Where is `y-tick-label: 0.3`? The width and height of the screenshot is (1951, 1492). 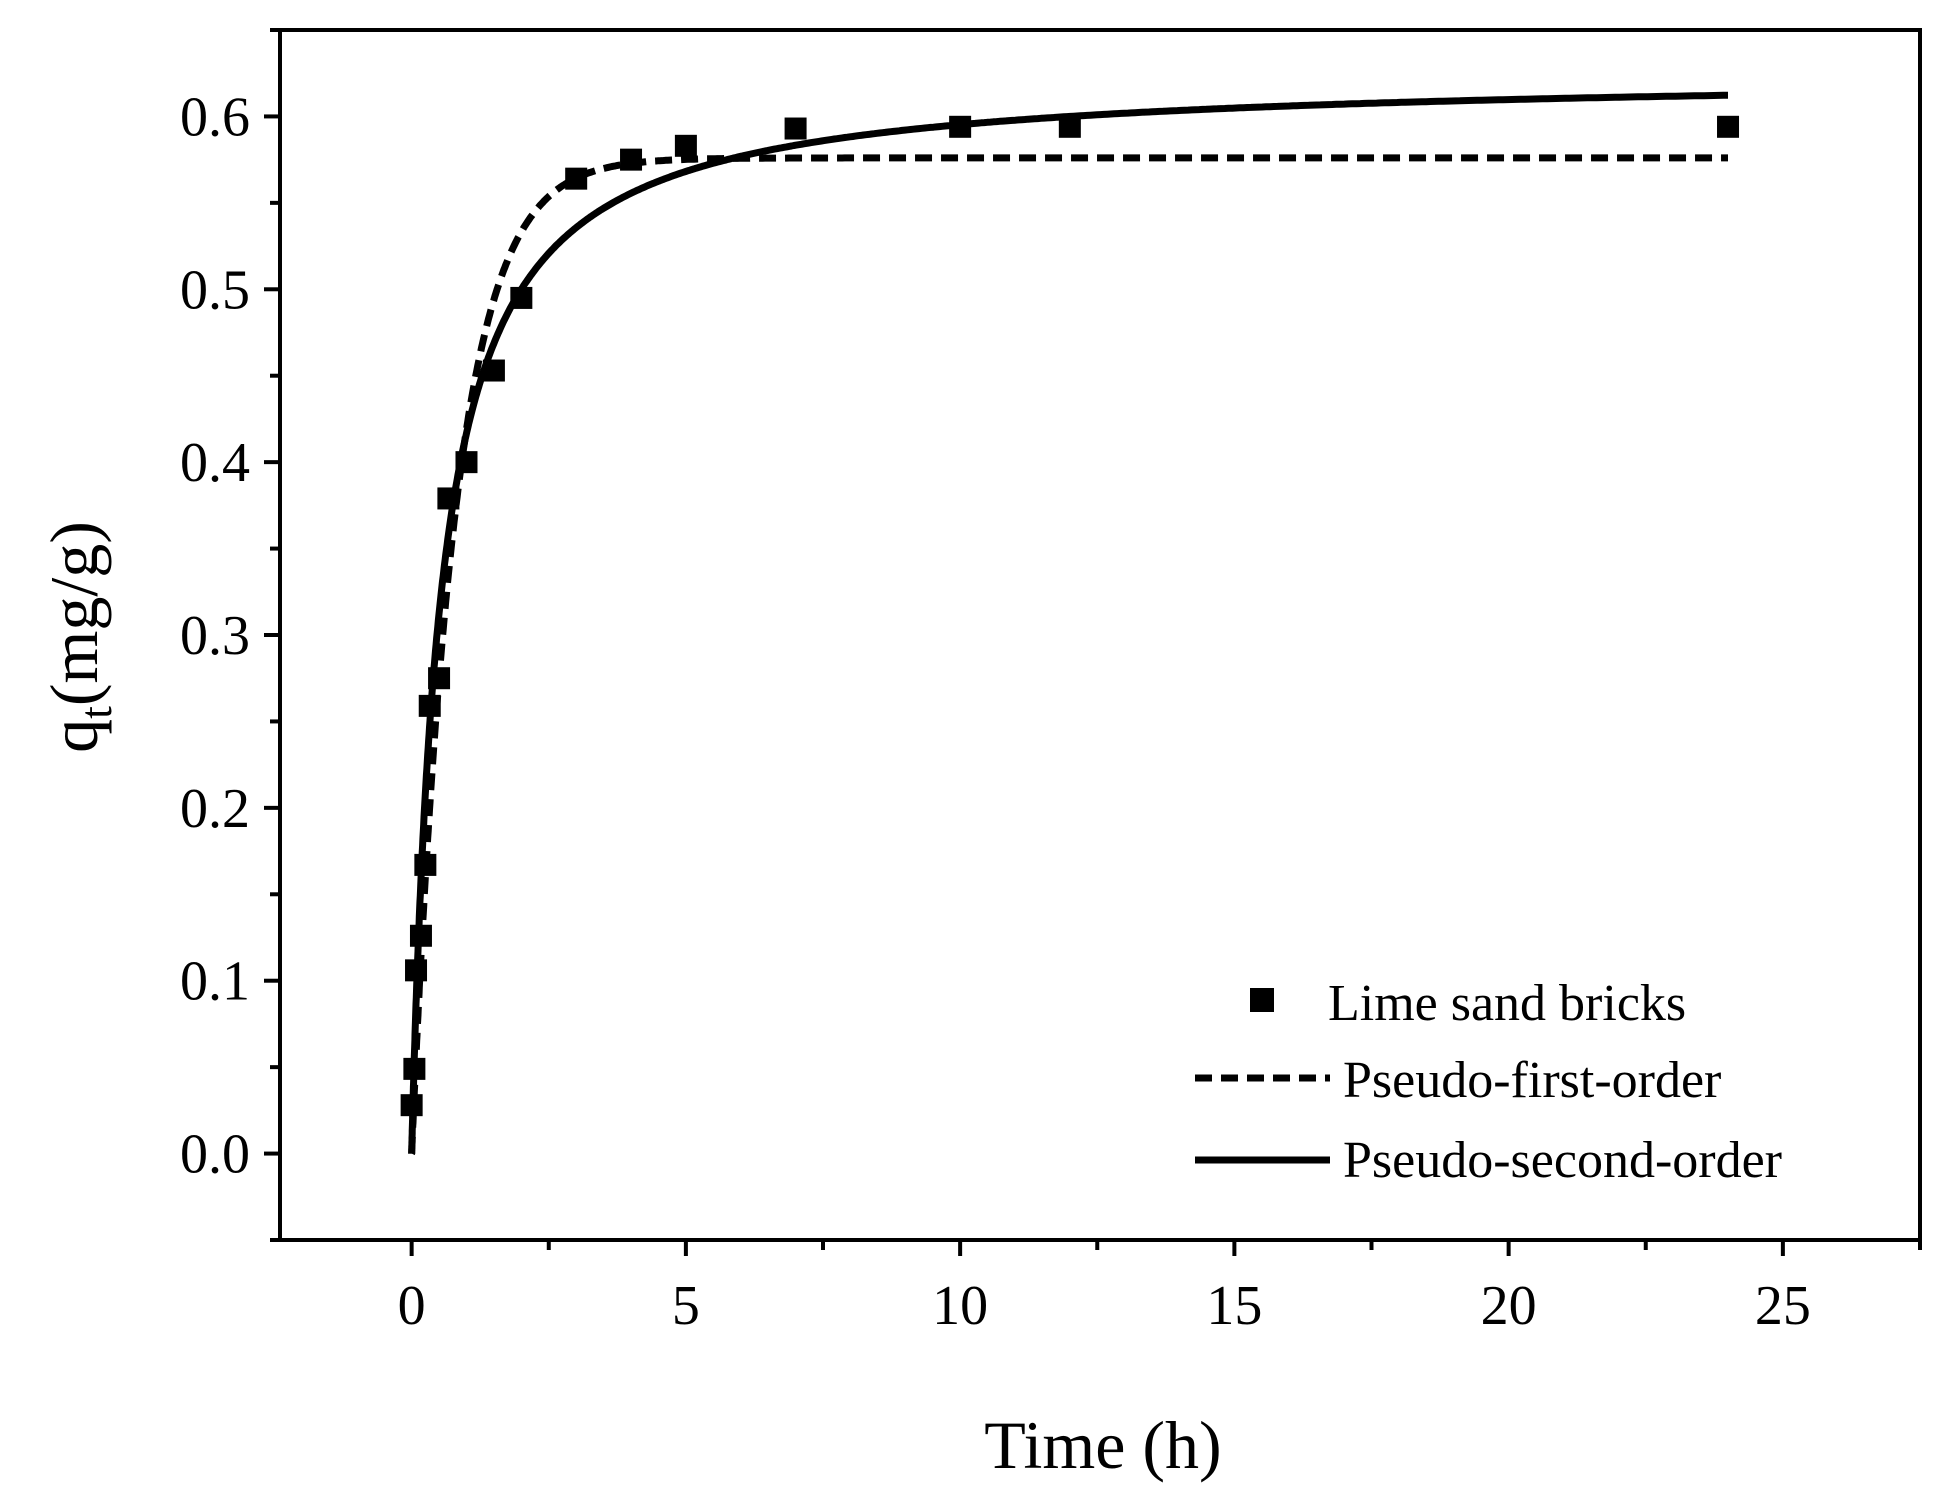 y-tick-label: 0.3 is located at coordinates (215, 636).